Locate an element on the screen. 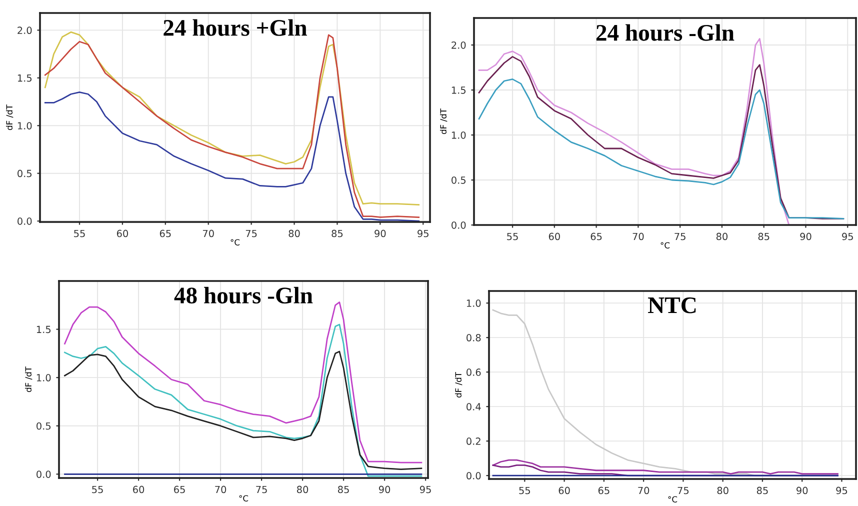  chart-title: NTC is located at coordinates (672, 305).